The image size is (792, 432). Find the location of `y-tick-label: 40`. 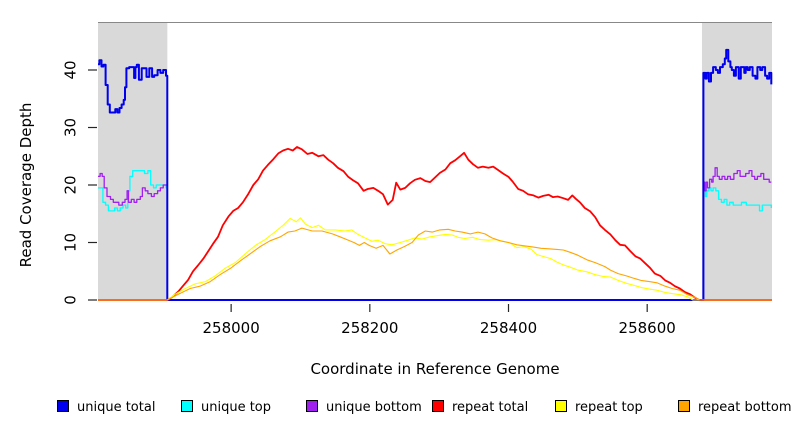

y-tick-label: 40 is located at coordinates (70, 69).